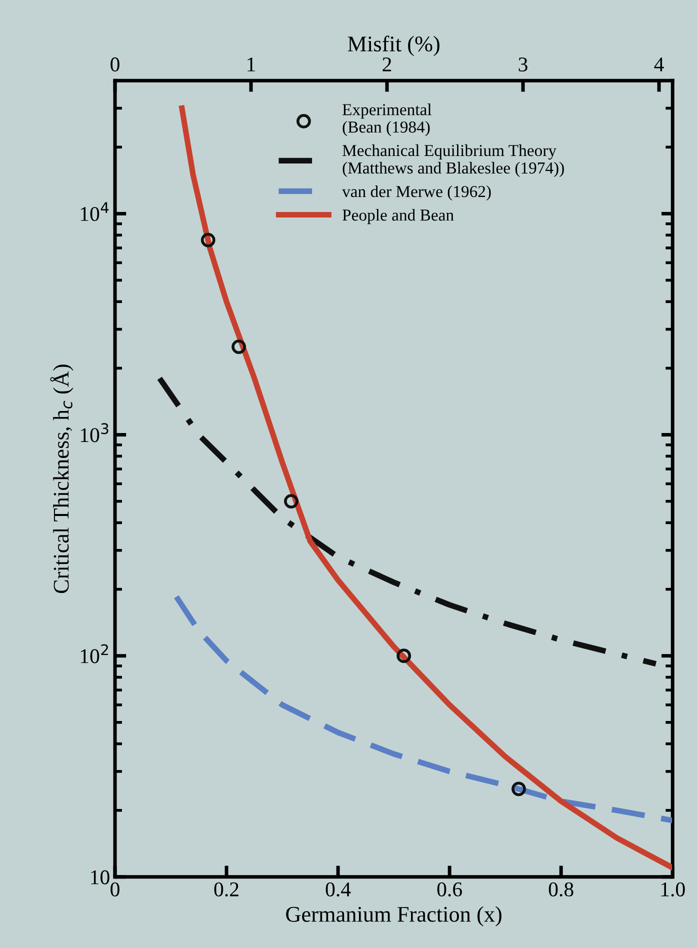 This screenshot has height=948, width=697. What do you see at coordinates (94, 212) in the screenshot?
I see `y-tick-label: 10$^{4}$` at bounding box center [94, 212].